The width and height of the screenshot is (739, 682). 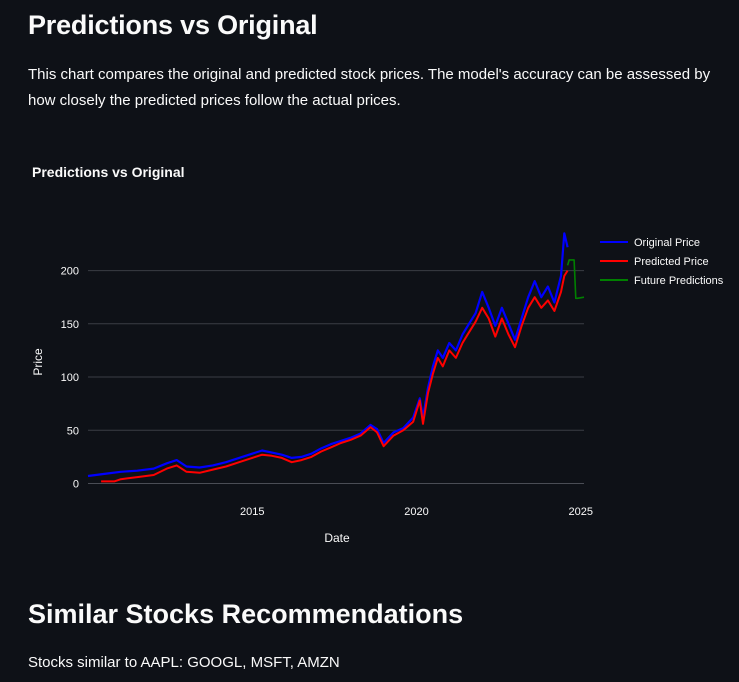 What do you see at coordinates (73, 431) in the screenshot?
I see `y-tick-label: 50` at bounding box center [73, 431].